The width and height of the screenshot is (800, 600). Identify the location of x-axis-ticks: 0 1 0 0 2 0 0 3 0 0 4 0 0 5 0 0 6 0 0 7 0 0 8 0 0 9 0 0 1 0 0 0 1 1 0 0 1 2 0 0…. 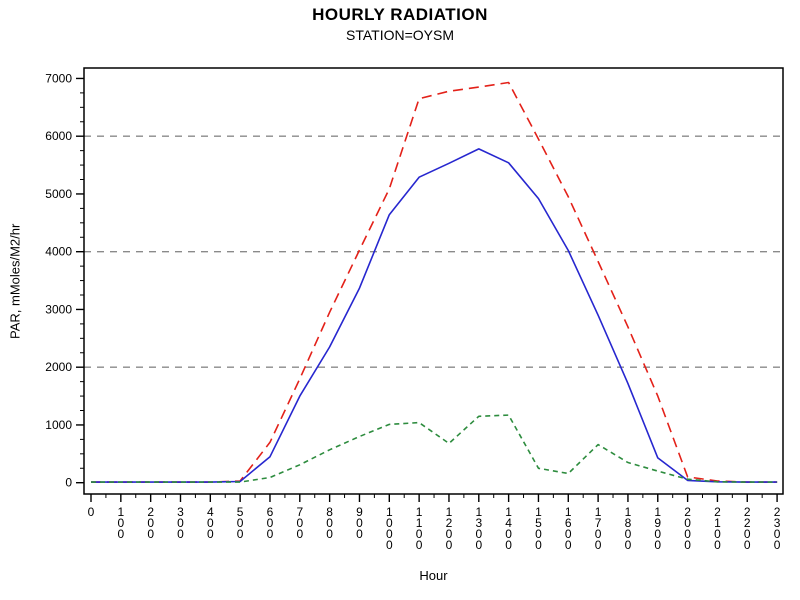
(434, 523).